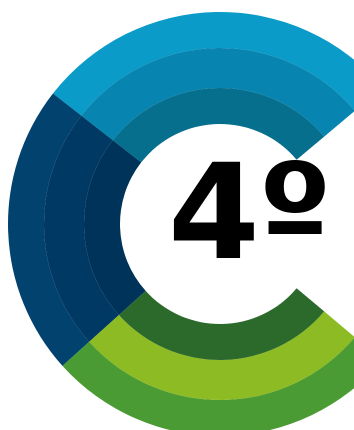 The image size is (354, 430). I want to click on ring-navy-mid-segment, so click(81, 228).